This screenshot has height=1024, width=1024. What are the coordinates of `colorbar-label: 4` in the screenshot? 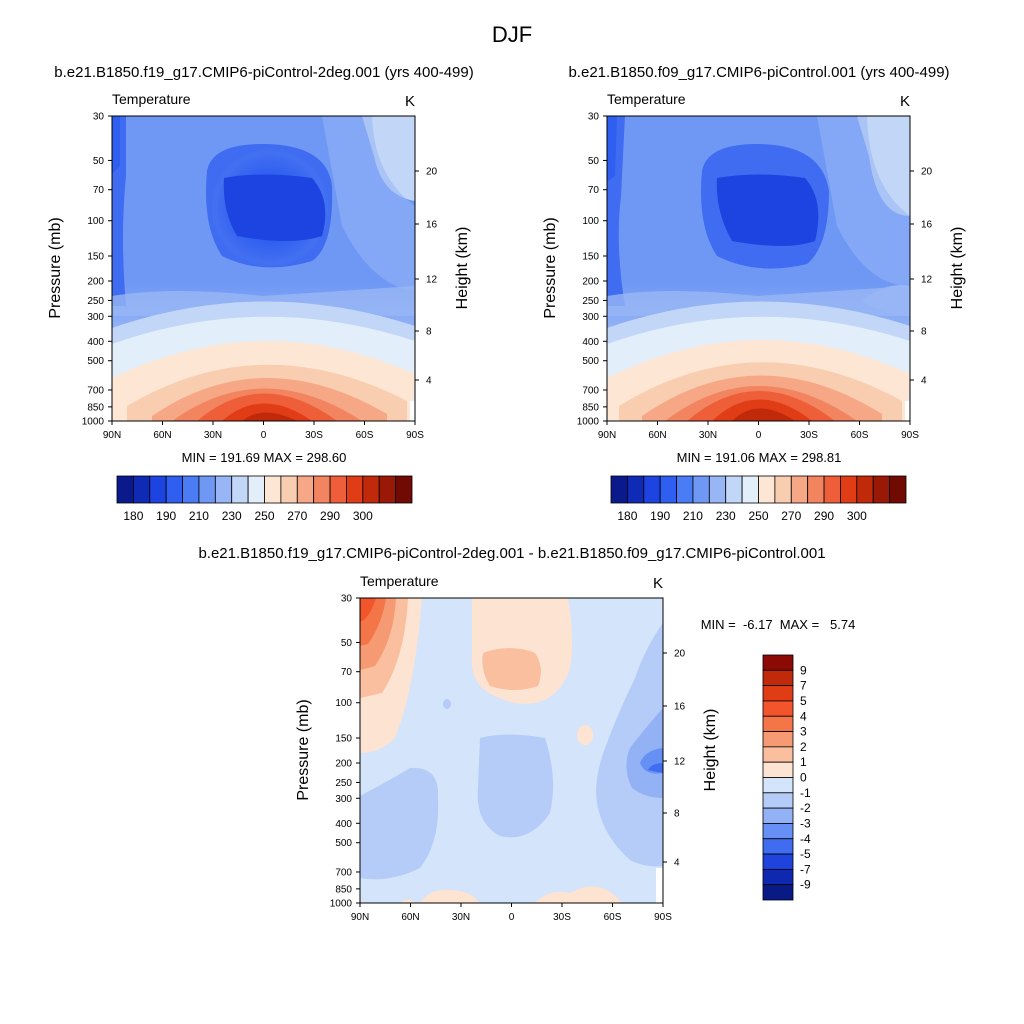 It's located at (803, 716).